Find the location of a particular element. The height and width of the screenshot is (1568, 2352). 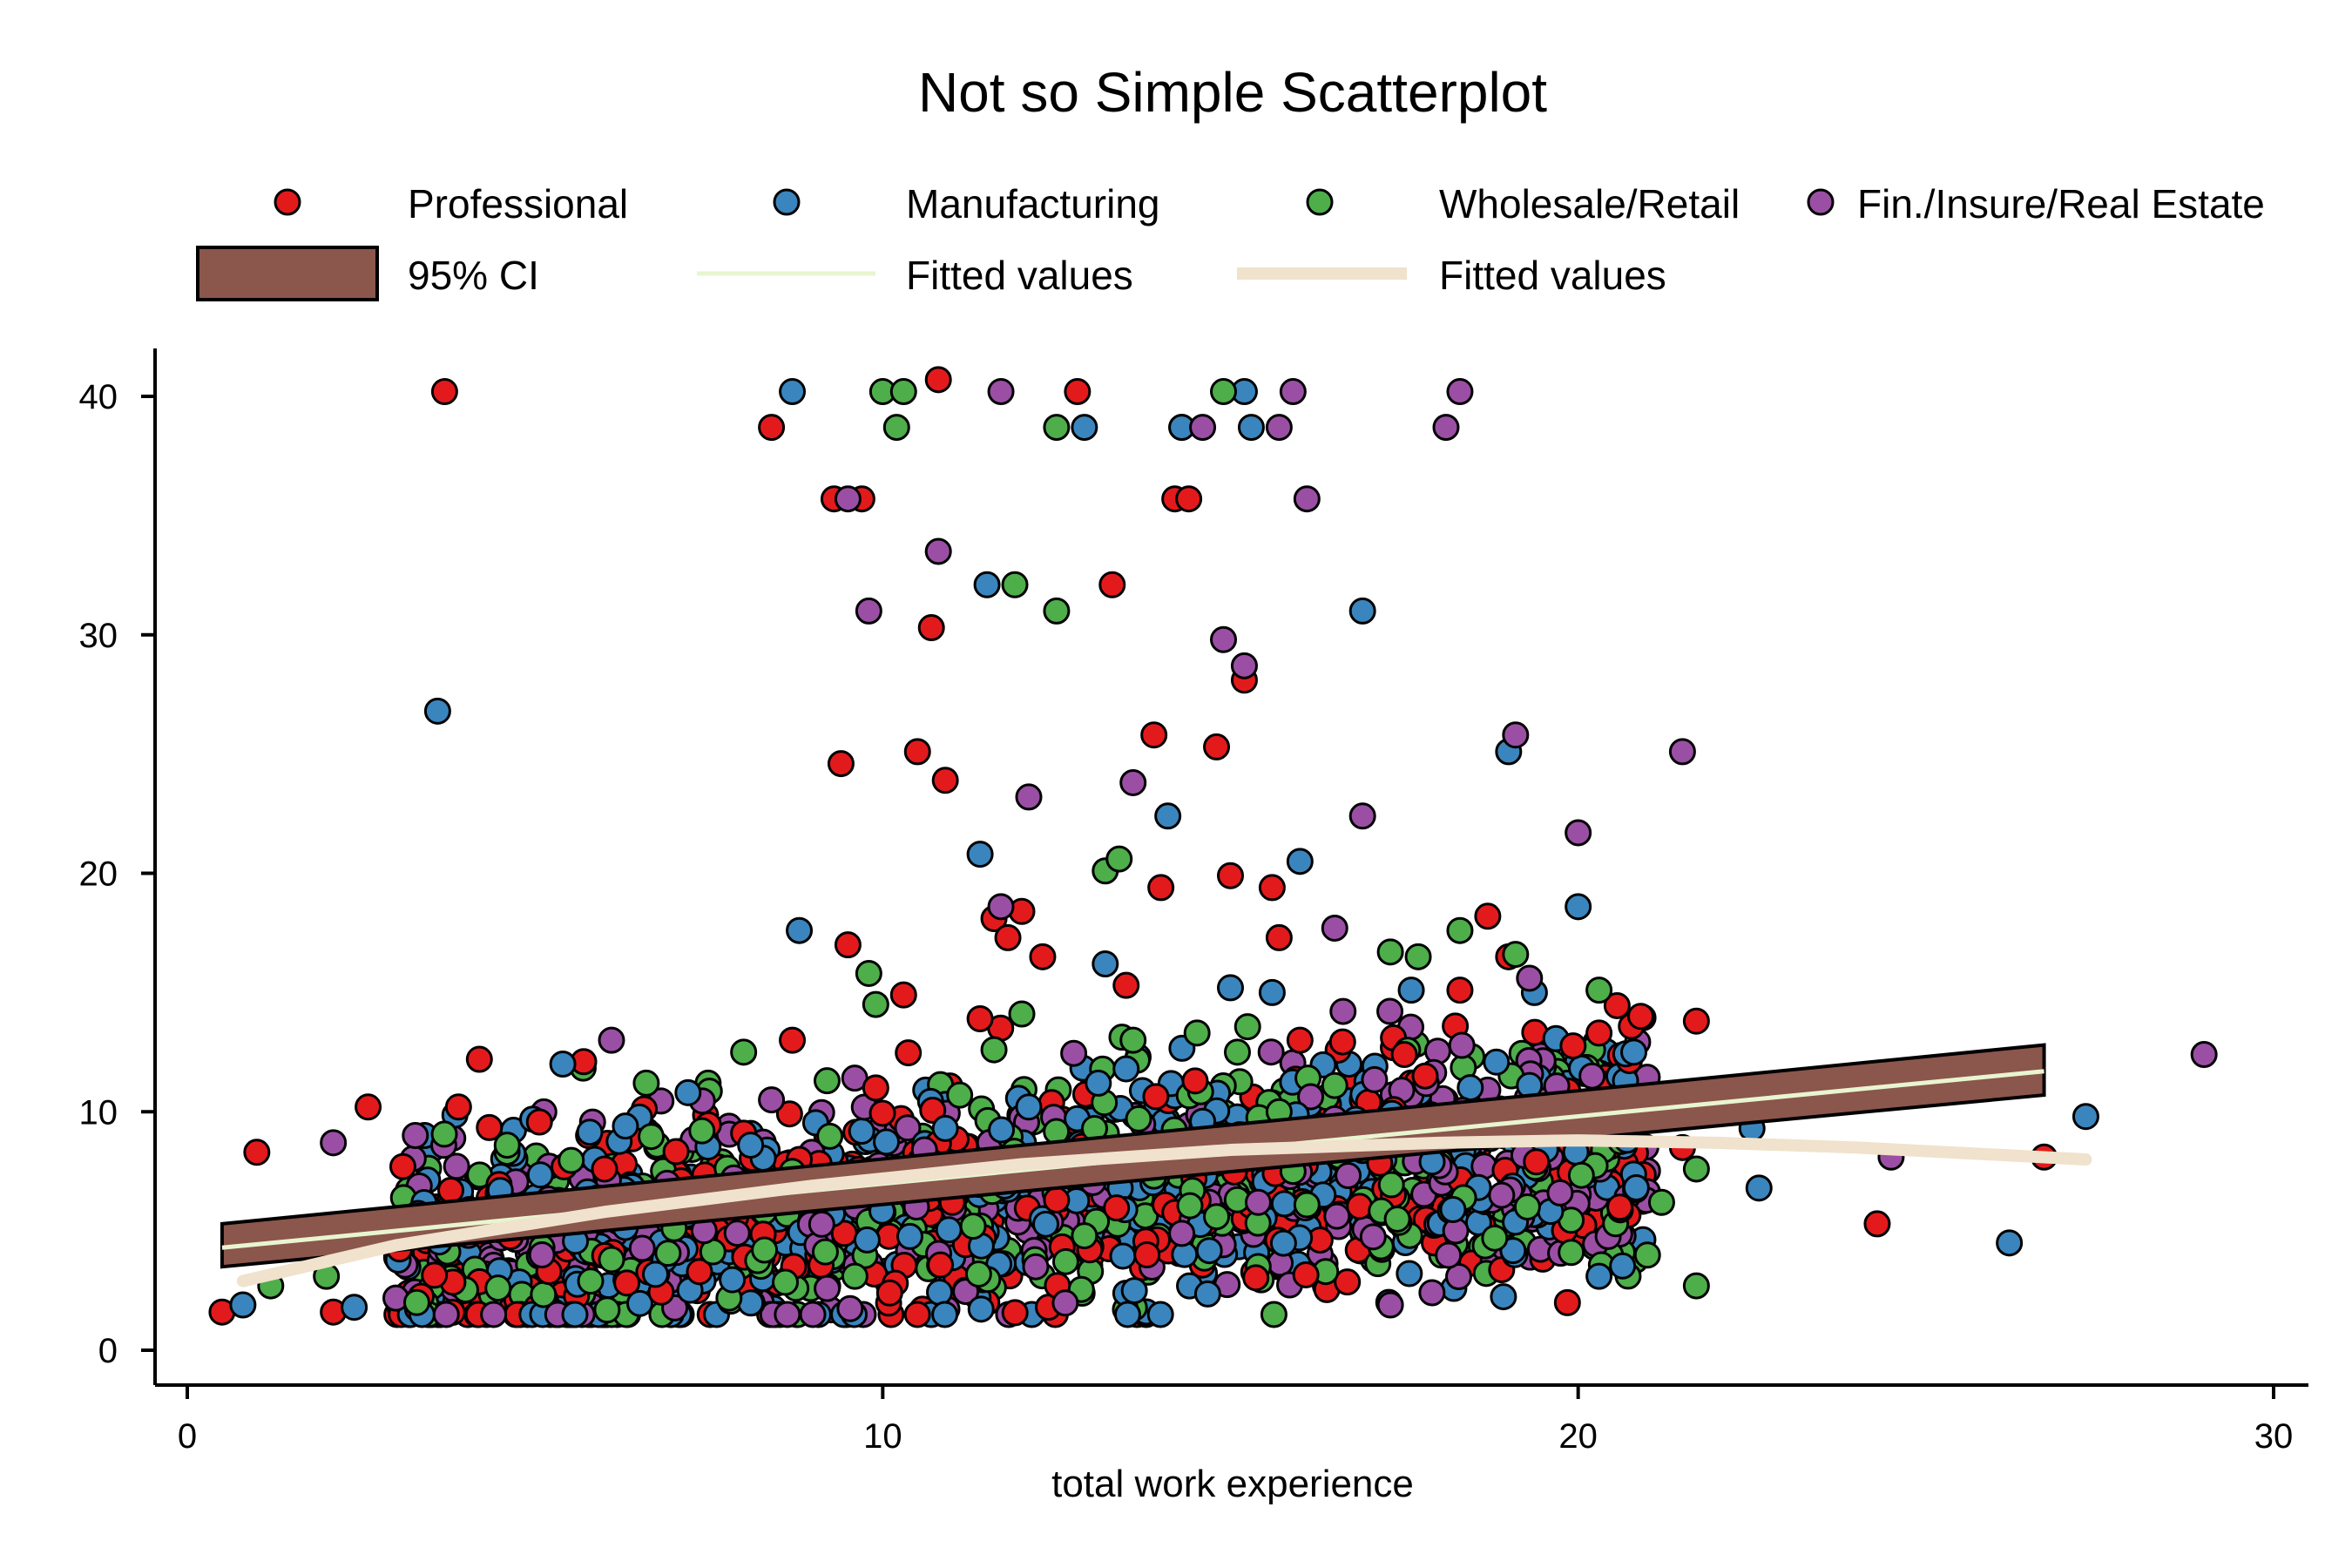

quadratic-fit-line is located at coordinates (1164, 1211).